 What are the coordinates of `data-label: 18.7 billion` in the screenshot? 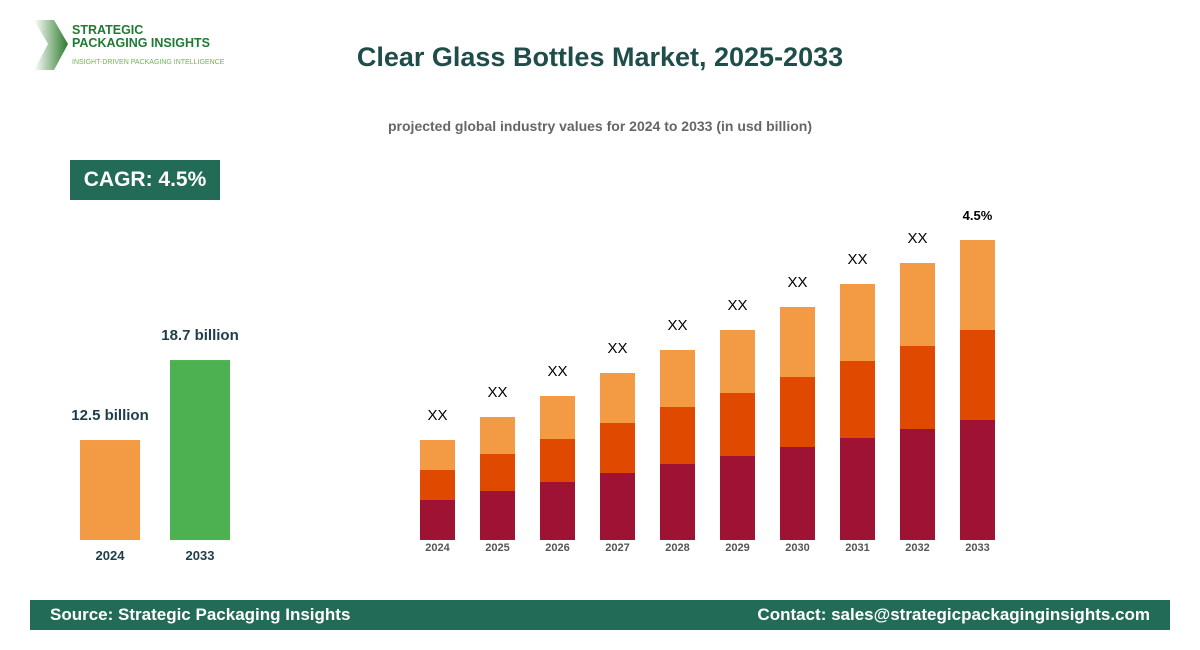 It's located at (200, 335).